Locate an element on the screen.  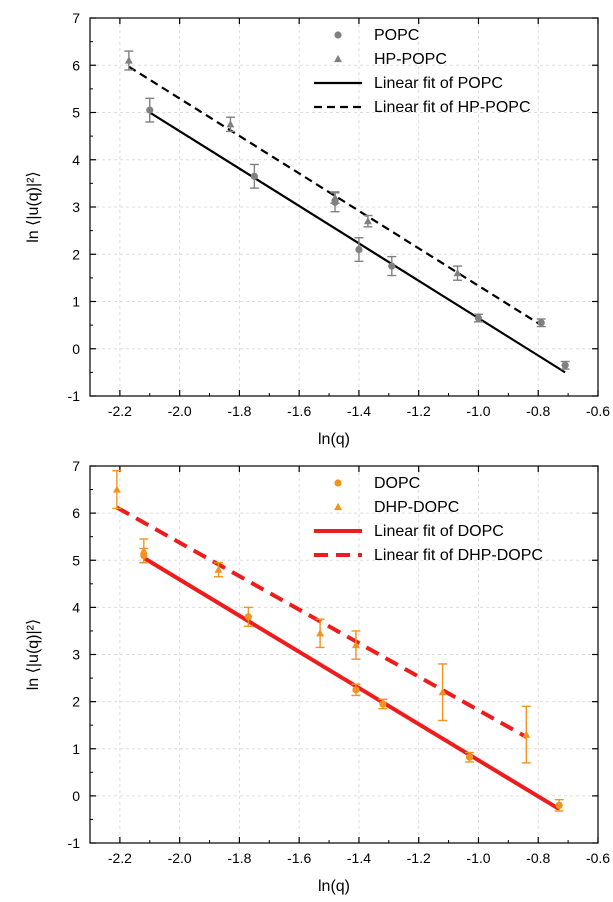
legend-label: Linear fit of HP-POPC is located at coordinates (452, 107).